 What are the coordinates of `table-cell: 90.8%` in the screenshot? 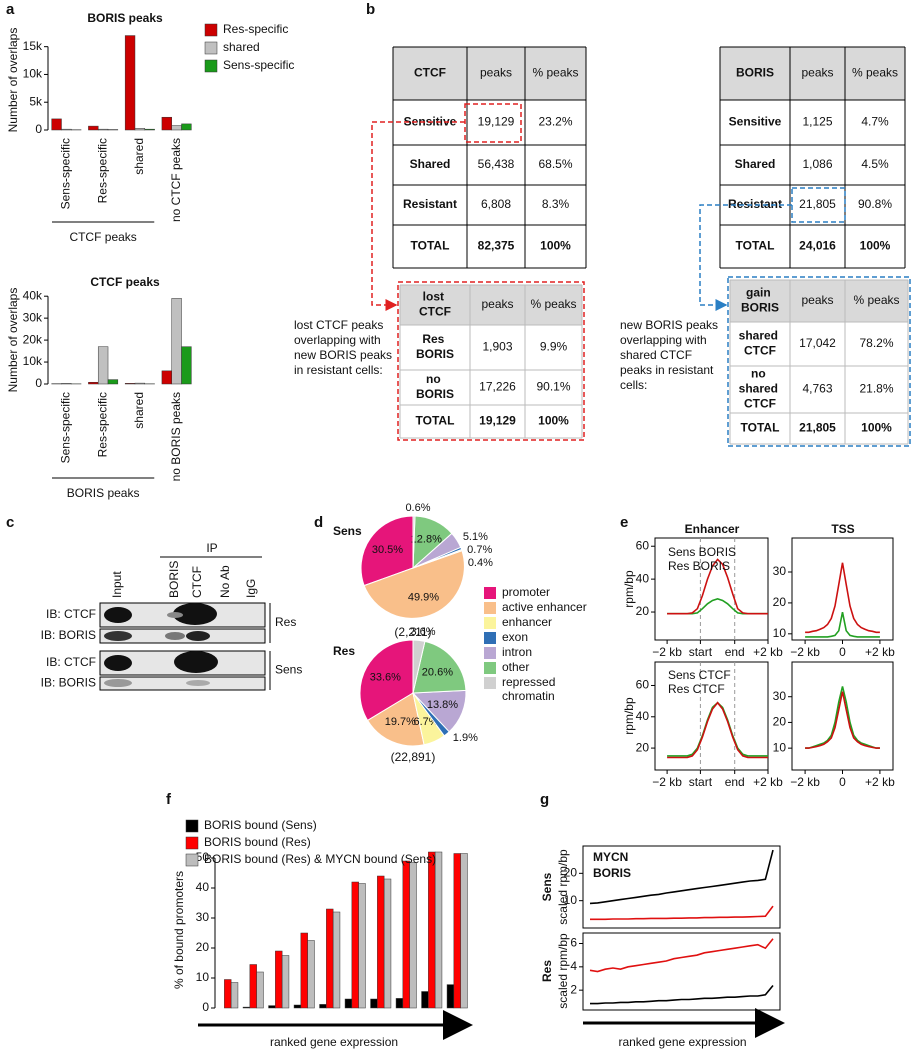 It's located at (875, 204).